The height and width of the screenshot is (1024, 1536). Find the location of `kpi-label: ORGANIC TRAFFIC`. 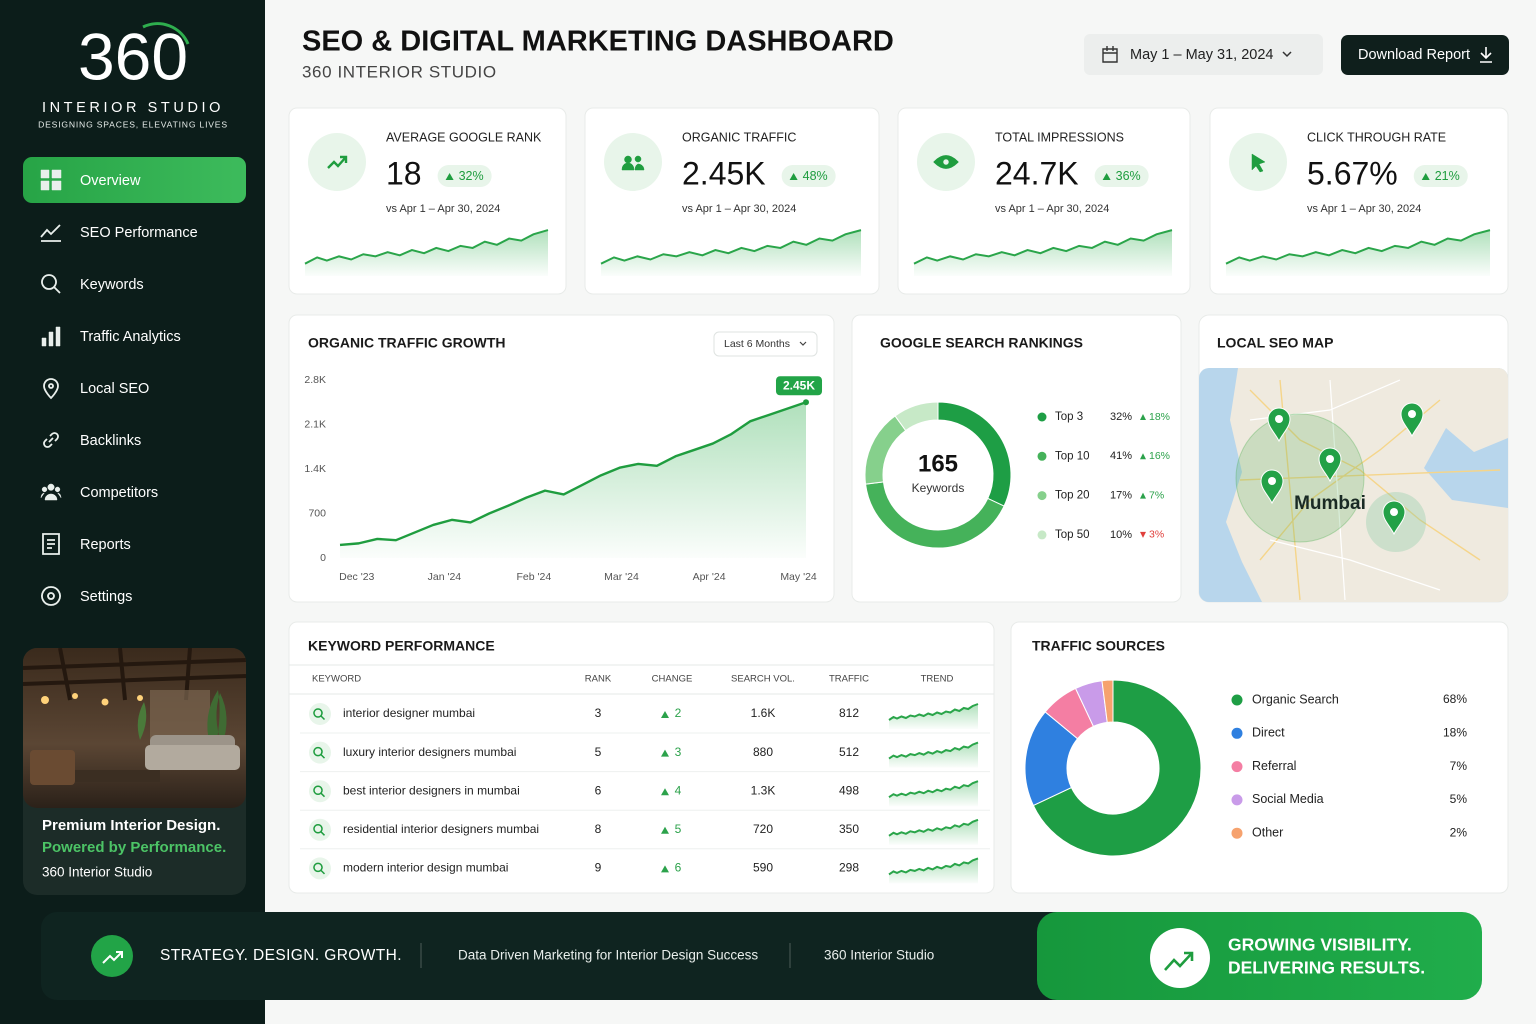

kpi-label: ORGANIC TRAFFIC is located at coordinates (739, 137).